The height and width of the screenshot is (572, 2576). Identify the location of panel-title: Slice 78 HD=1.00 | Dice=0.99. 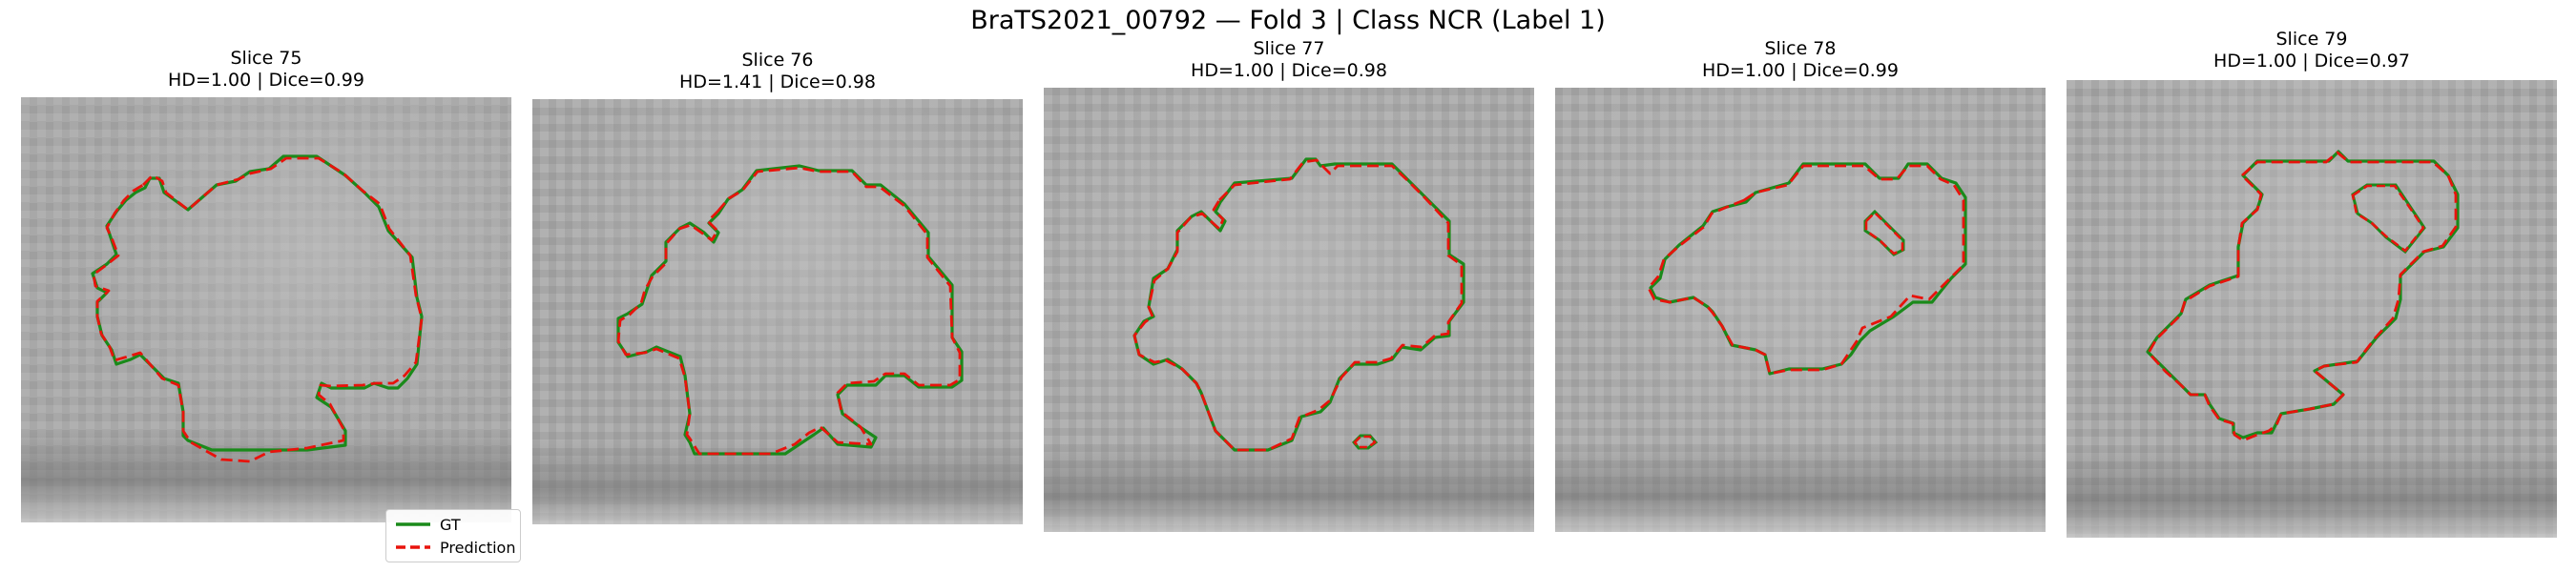
(1800, 60).